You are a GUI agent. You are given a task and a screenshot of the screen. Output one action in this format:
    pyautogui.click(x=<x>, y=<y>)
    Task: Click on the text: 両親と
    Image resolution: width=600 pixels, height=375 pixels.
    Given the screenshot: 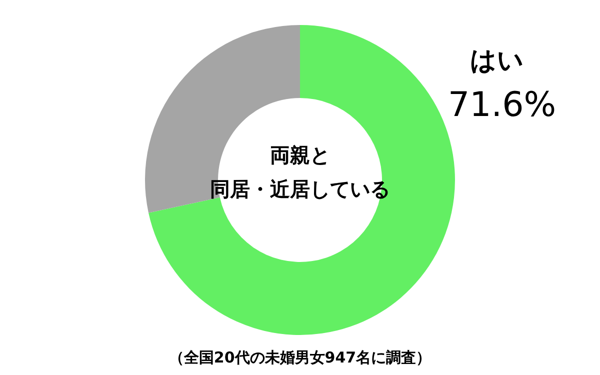 What is the action you would take?
    pyautogui.click(x=300, y=155)
    